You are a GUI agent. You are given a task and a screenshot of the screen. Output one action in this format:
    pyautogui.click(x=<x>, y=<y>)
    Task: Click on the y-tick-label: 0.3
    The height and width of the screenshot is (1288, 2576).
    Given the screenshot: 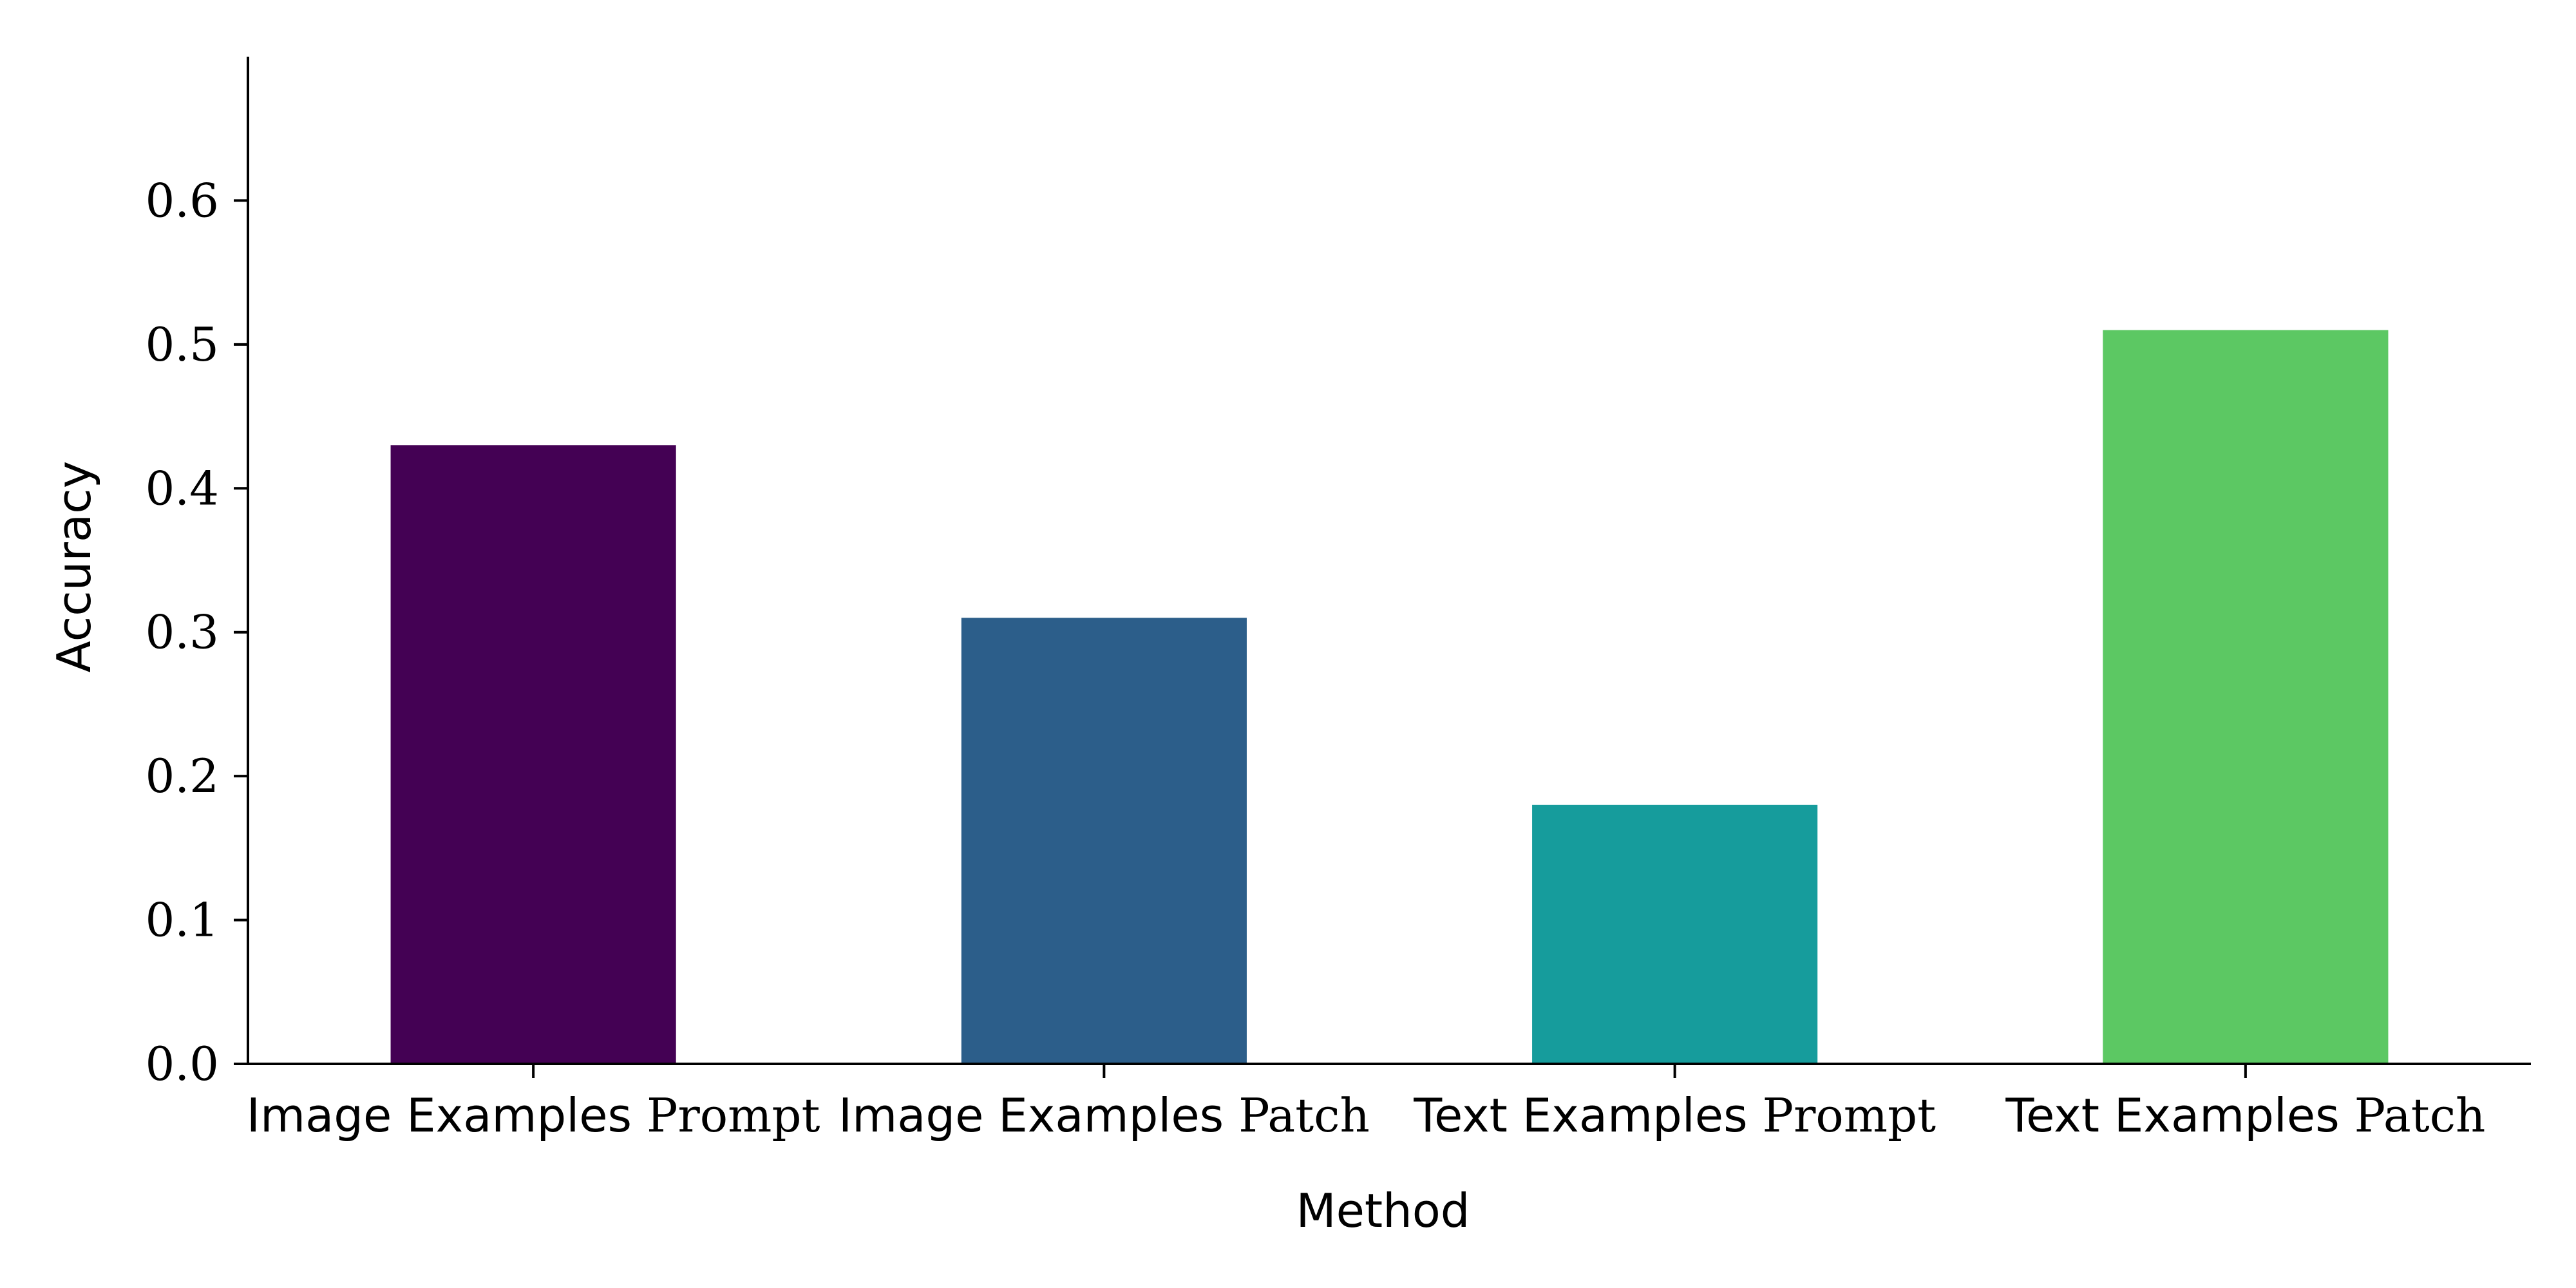 What is the action you would take?
    pyautogui.click(x=182, y=632)
    